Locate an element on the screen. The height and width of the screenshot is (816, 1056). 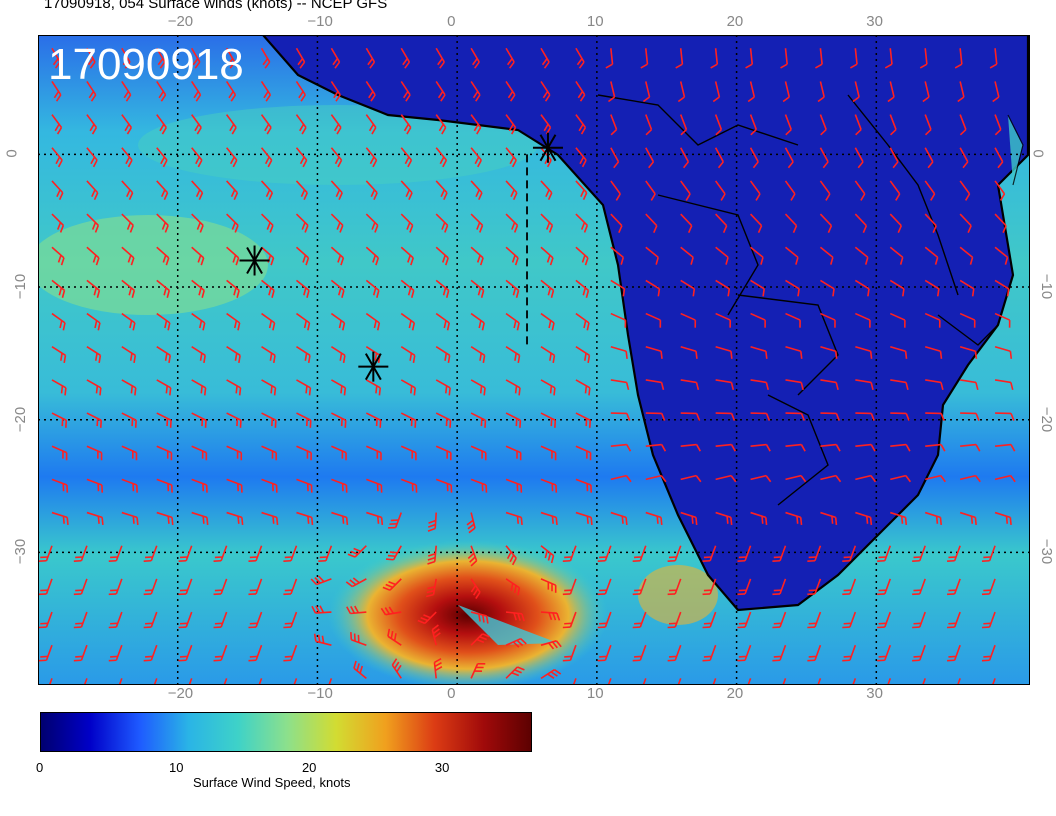
marker-3-asterisk-icon is located at coordinates (373, 366).